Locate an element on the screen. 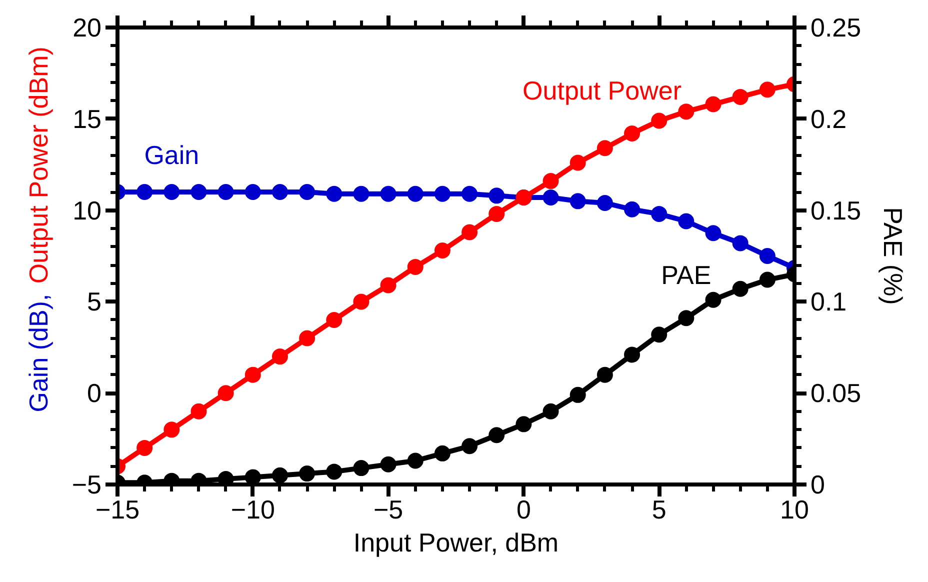  x-tick-label: −10 is located at coordinates (252, 509).